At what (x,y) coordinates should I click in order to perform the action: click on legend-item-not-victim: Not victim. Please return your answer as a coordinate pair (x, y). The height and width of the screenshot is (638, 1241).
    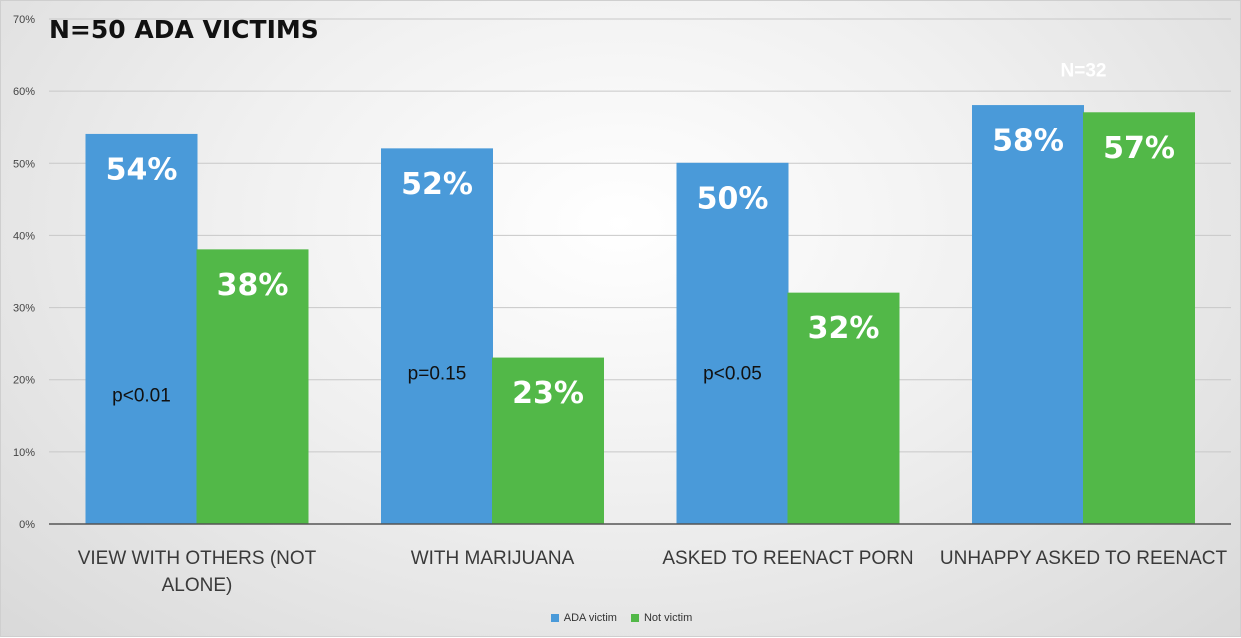
    Looking at the image, I should click on (661, 618).